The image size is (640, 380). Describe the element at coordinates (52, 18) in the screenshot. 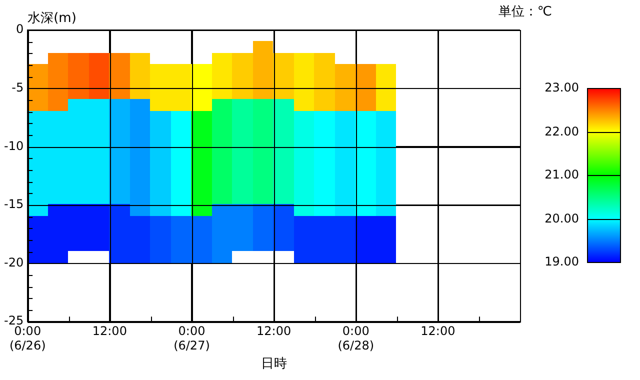

I see `y-axis-title: 水深(m)` at that location.